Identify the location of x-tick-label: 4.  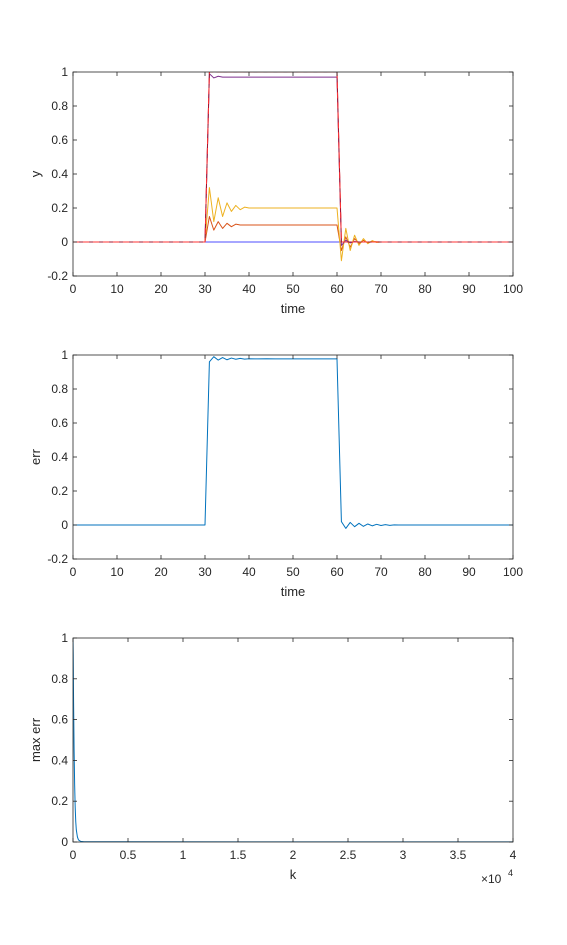
(513, 855).